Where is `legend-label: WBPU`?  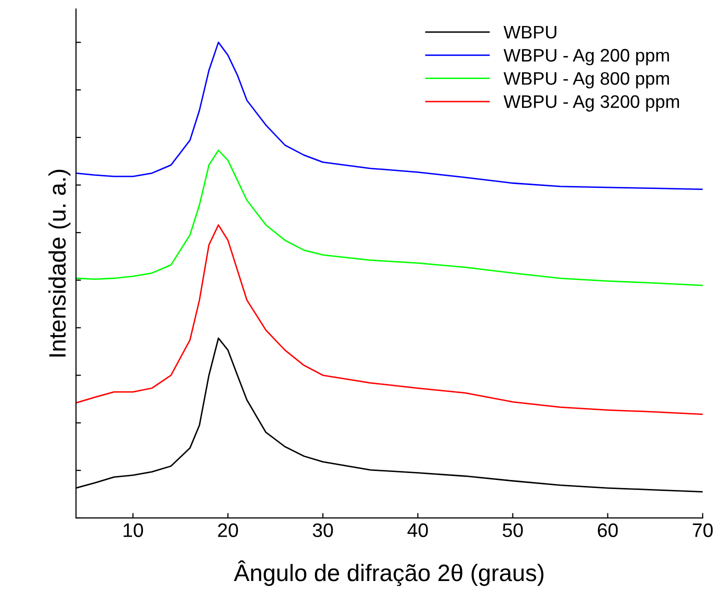 legend-label: WBPU is located at coordinates (530, 32).